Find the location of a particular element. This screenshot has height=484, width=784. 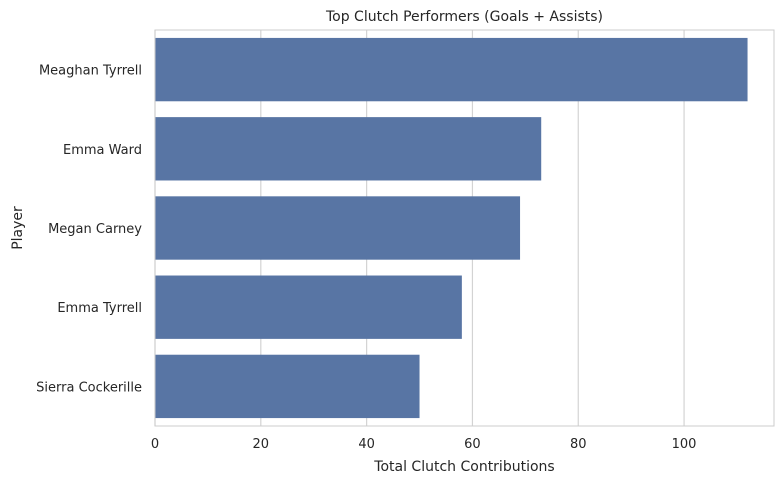

x-tick-label: 100 is located at coordinates (684, 444).